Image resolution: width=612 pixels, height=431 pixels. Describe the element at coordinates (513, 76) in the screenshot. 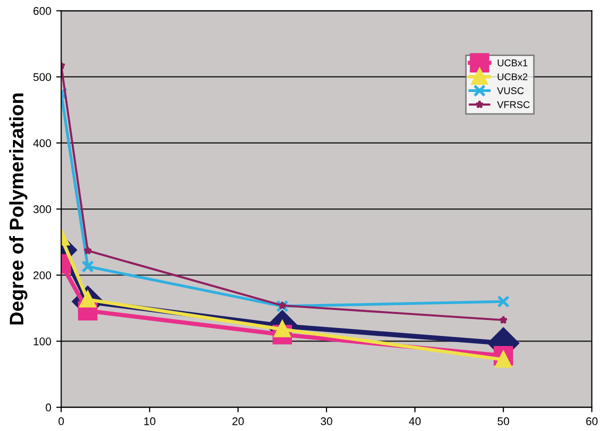

I see `legend-label: UCBx2` at that location.